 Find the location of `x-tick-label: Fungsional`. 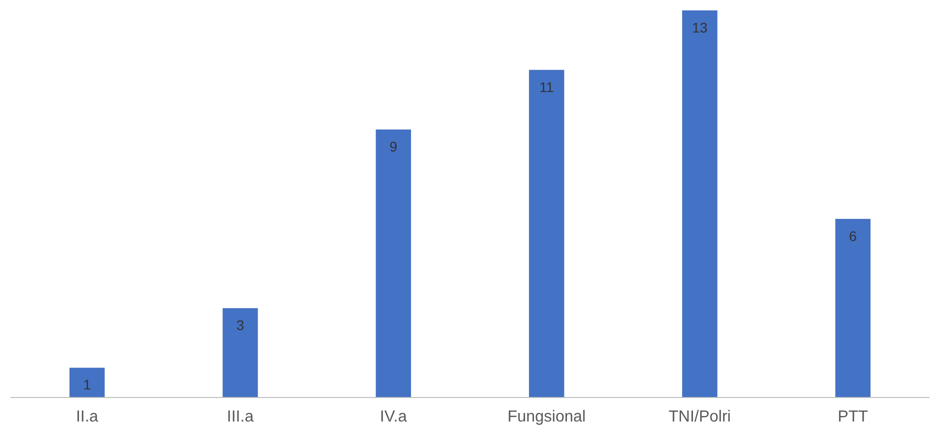

x-tick-label: Fungsional is located at coordinates (546, 417).